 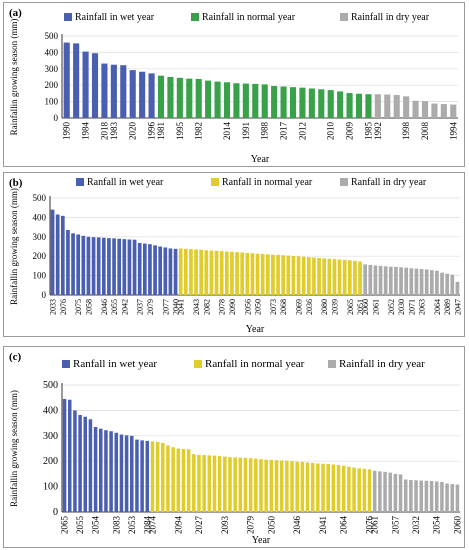 I want to click on x-tick-label: 2033, so click(x=53, y=307).